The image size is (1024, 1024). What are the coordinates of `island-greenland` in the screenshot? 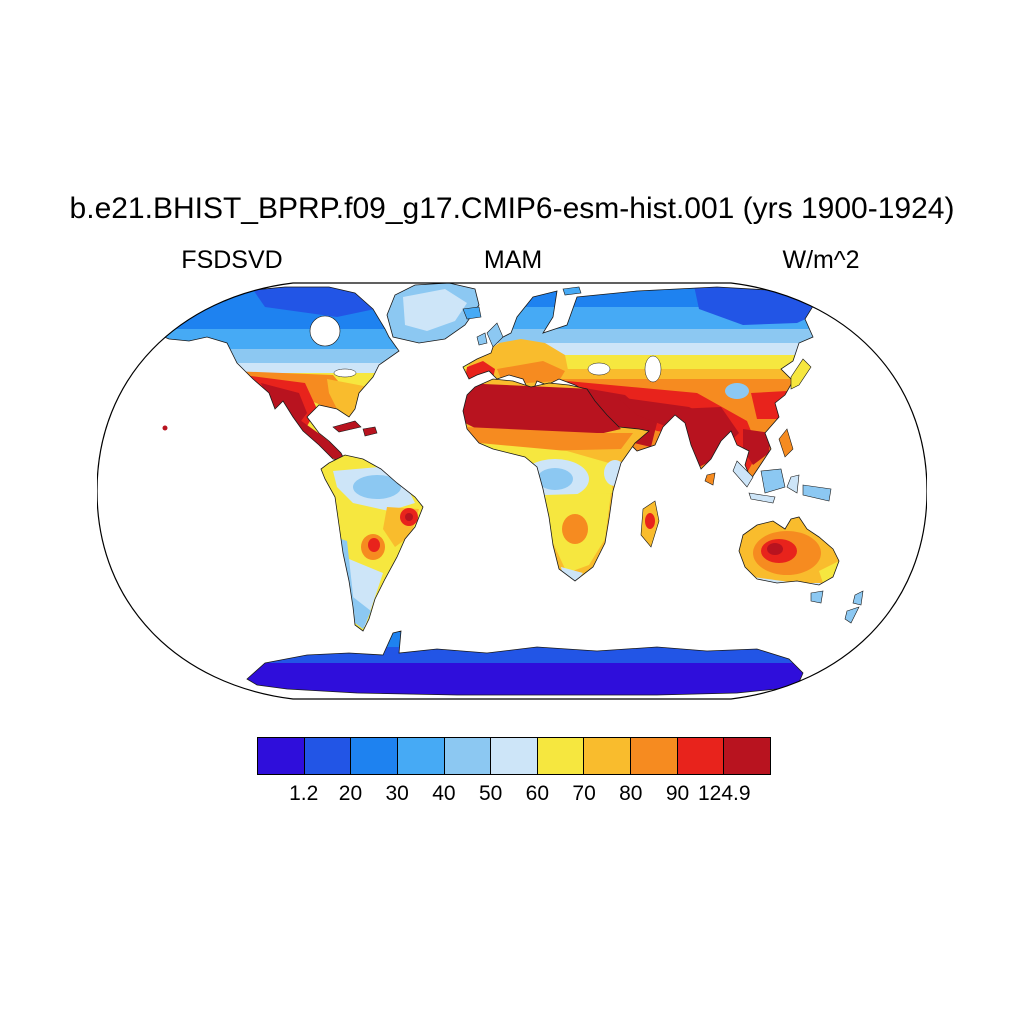 It's located at (433, 313).